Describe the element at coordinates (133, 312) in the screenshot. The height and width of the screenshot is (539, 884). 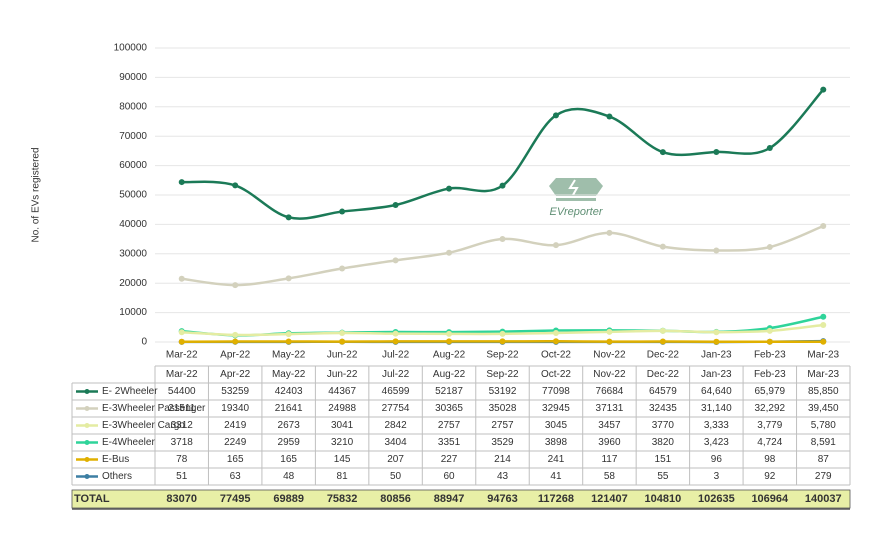
I see `y-tick-label: 10000` at that location.